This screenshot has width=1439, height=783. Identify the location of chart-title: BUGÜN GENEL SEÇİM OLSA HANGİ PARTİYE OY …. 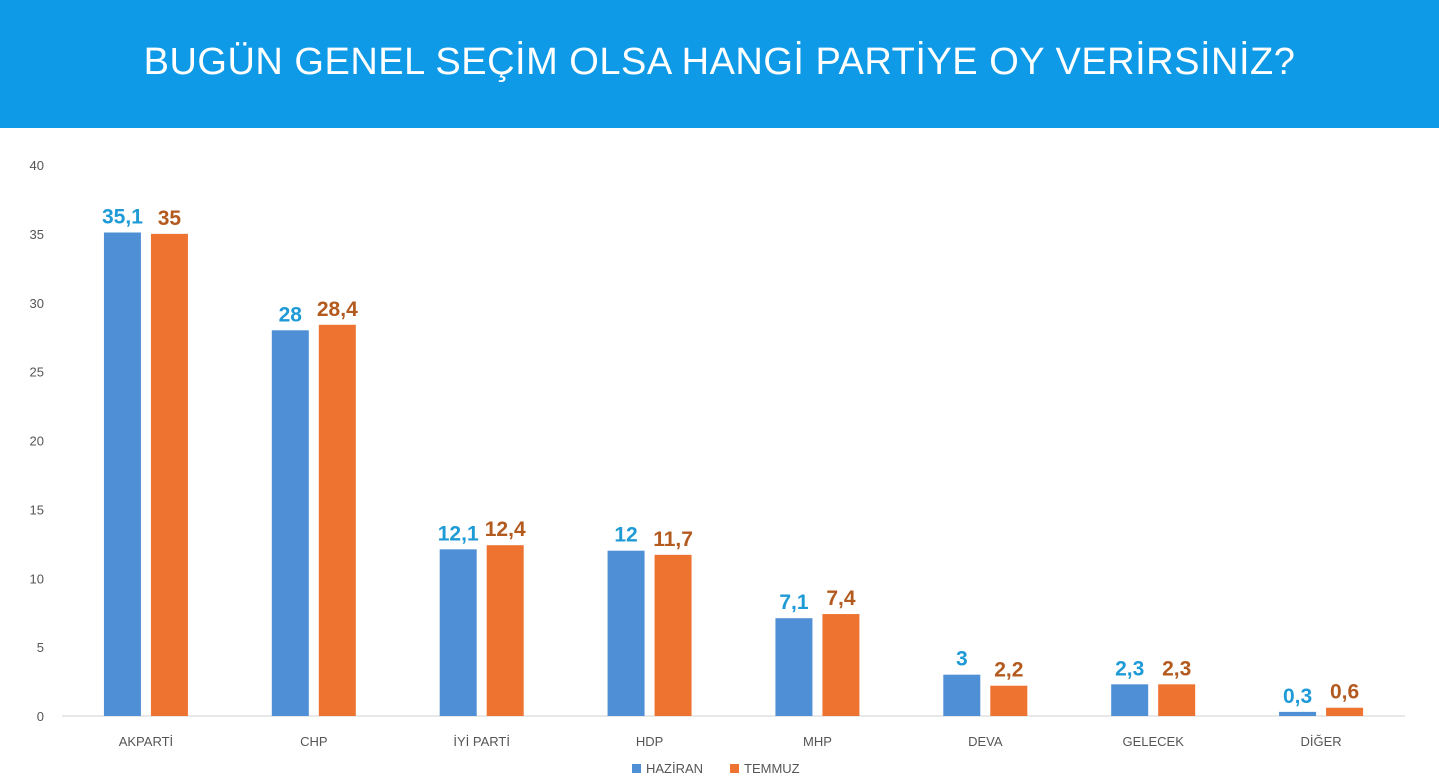
(719, 61).